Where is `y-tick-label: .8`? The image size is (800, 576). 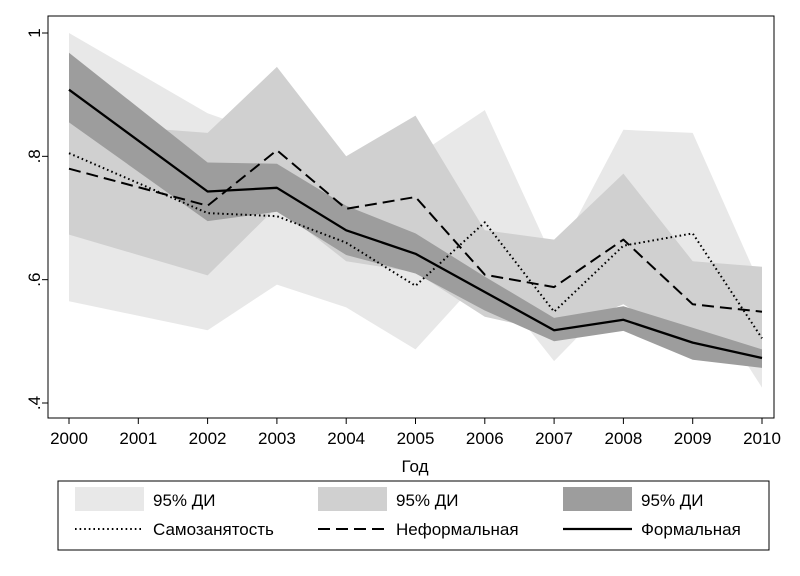
y-tick-label: .8 is located at coordinates (34, 156).